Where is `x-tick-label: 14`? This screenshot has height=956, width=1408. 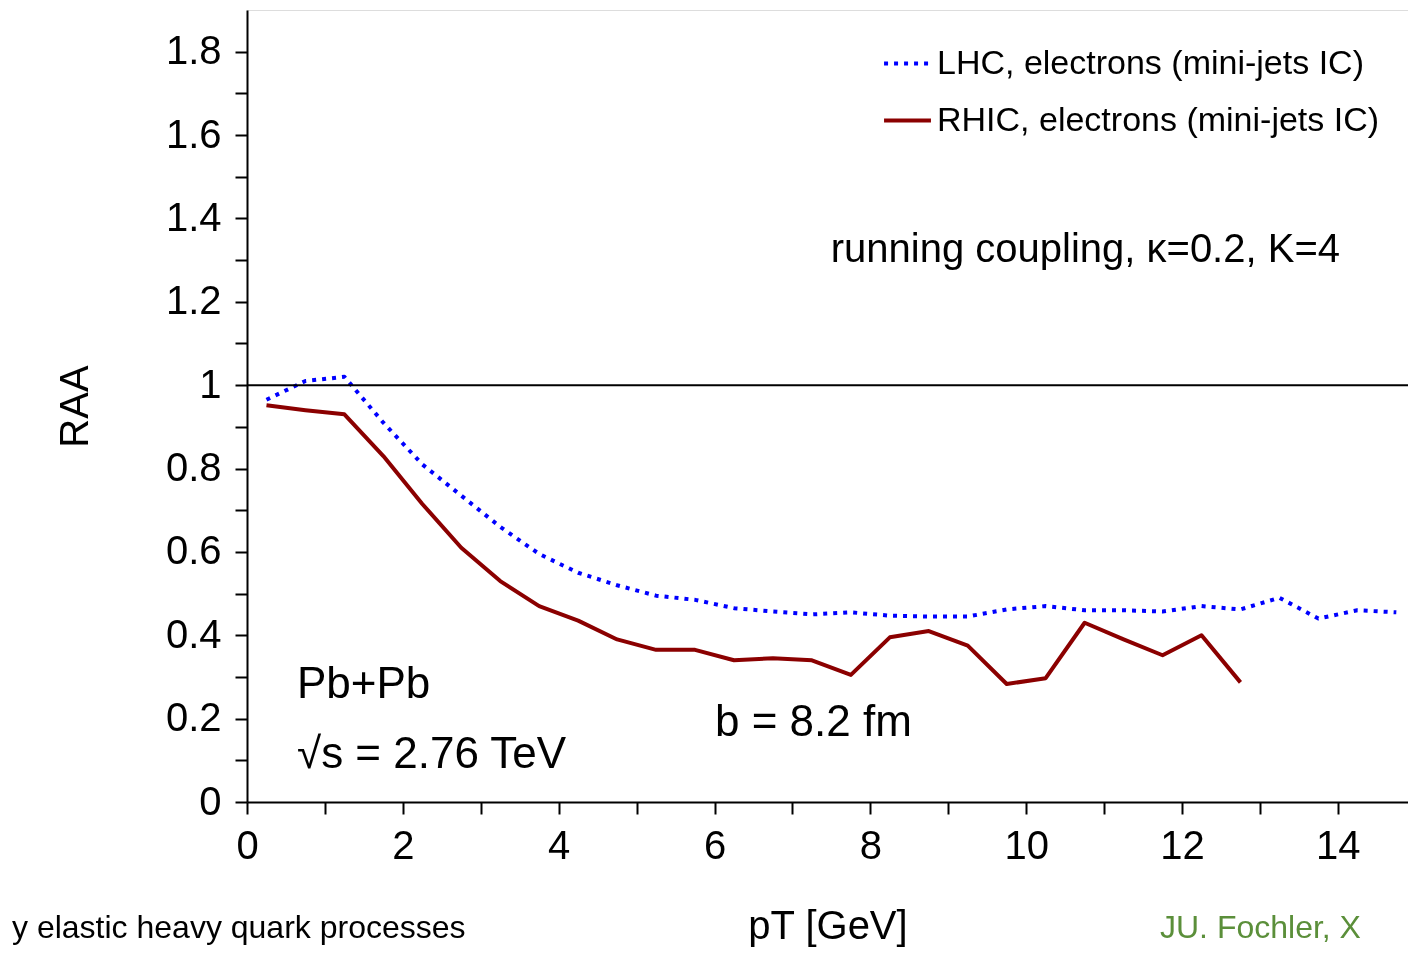
x-tick-label: 14 is located at coordinates (1338, 844).